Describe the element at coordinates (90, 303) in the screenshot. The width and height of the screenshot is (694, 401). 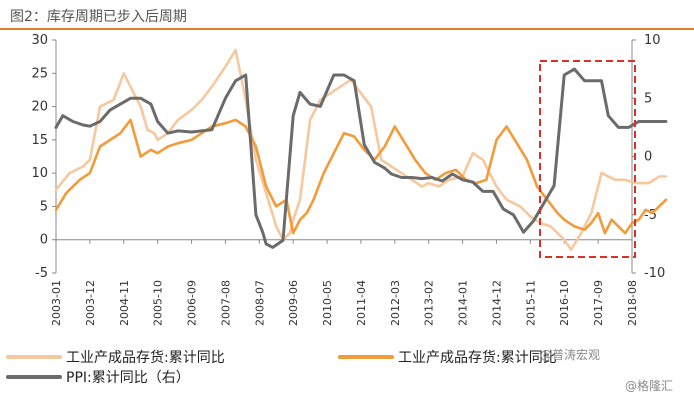
I see `x-tick-label: 2003-12` at that location.